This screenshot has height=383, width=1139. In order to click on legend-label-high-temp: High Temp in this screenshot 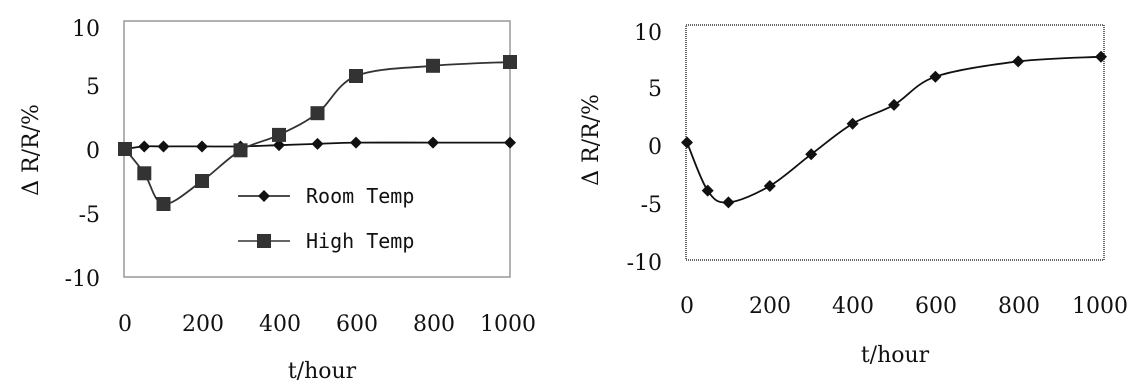, I will do `click(360, 241)`.